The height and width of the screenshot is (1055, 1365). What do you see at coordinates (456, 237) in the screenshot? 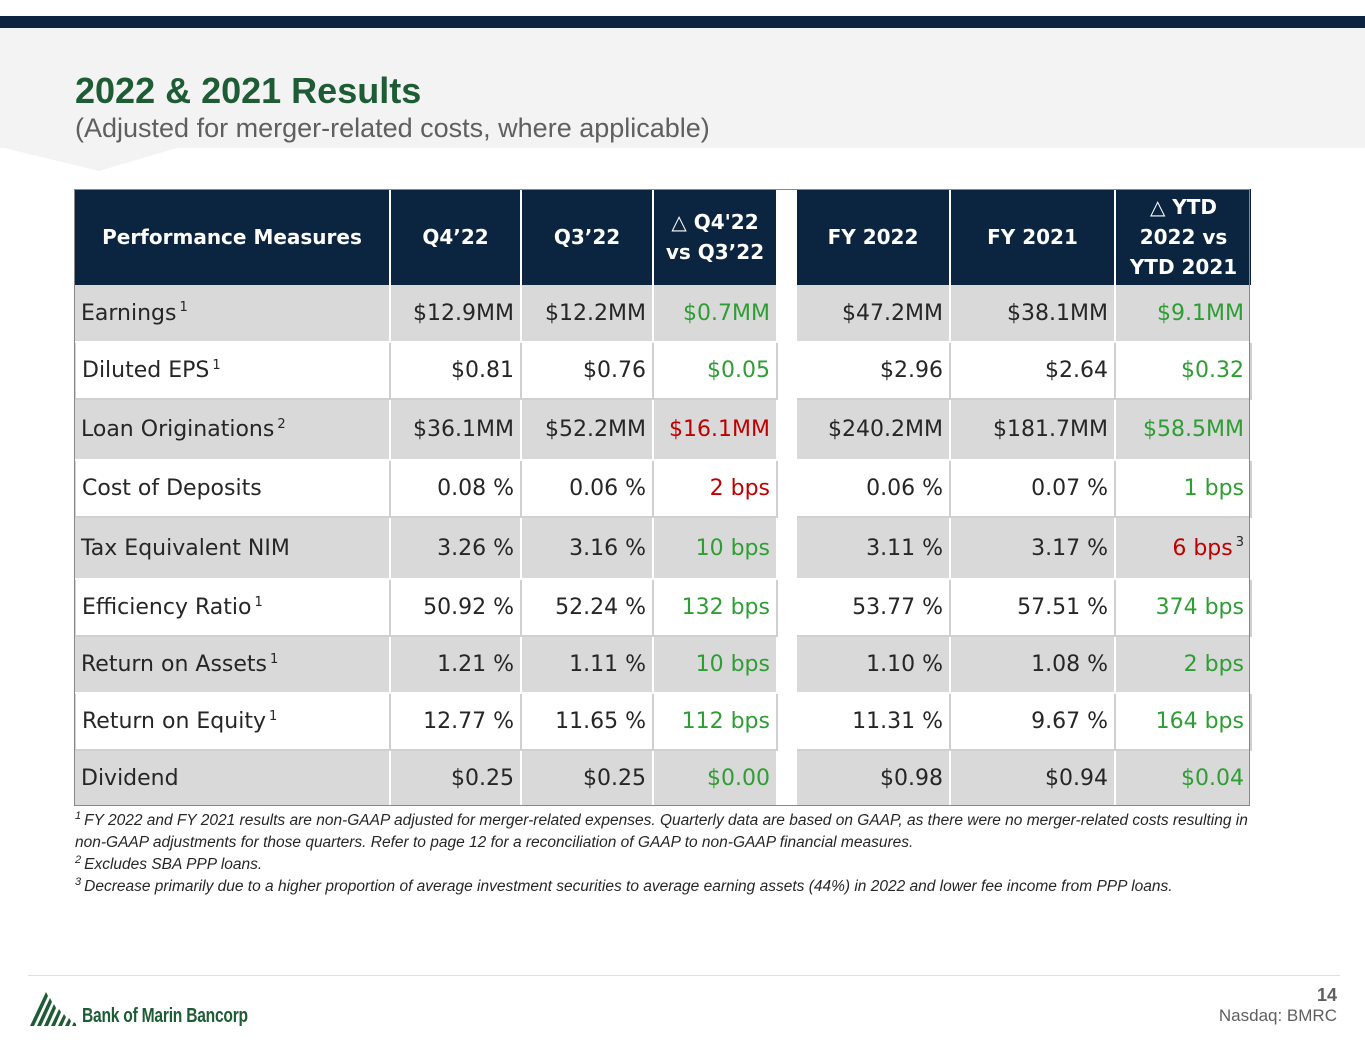
I see `col-header-q4: Q4’22` at bounding box center [456, 237].